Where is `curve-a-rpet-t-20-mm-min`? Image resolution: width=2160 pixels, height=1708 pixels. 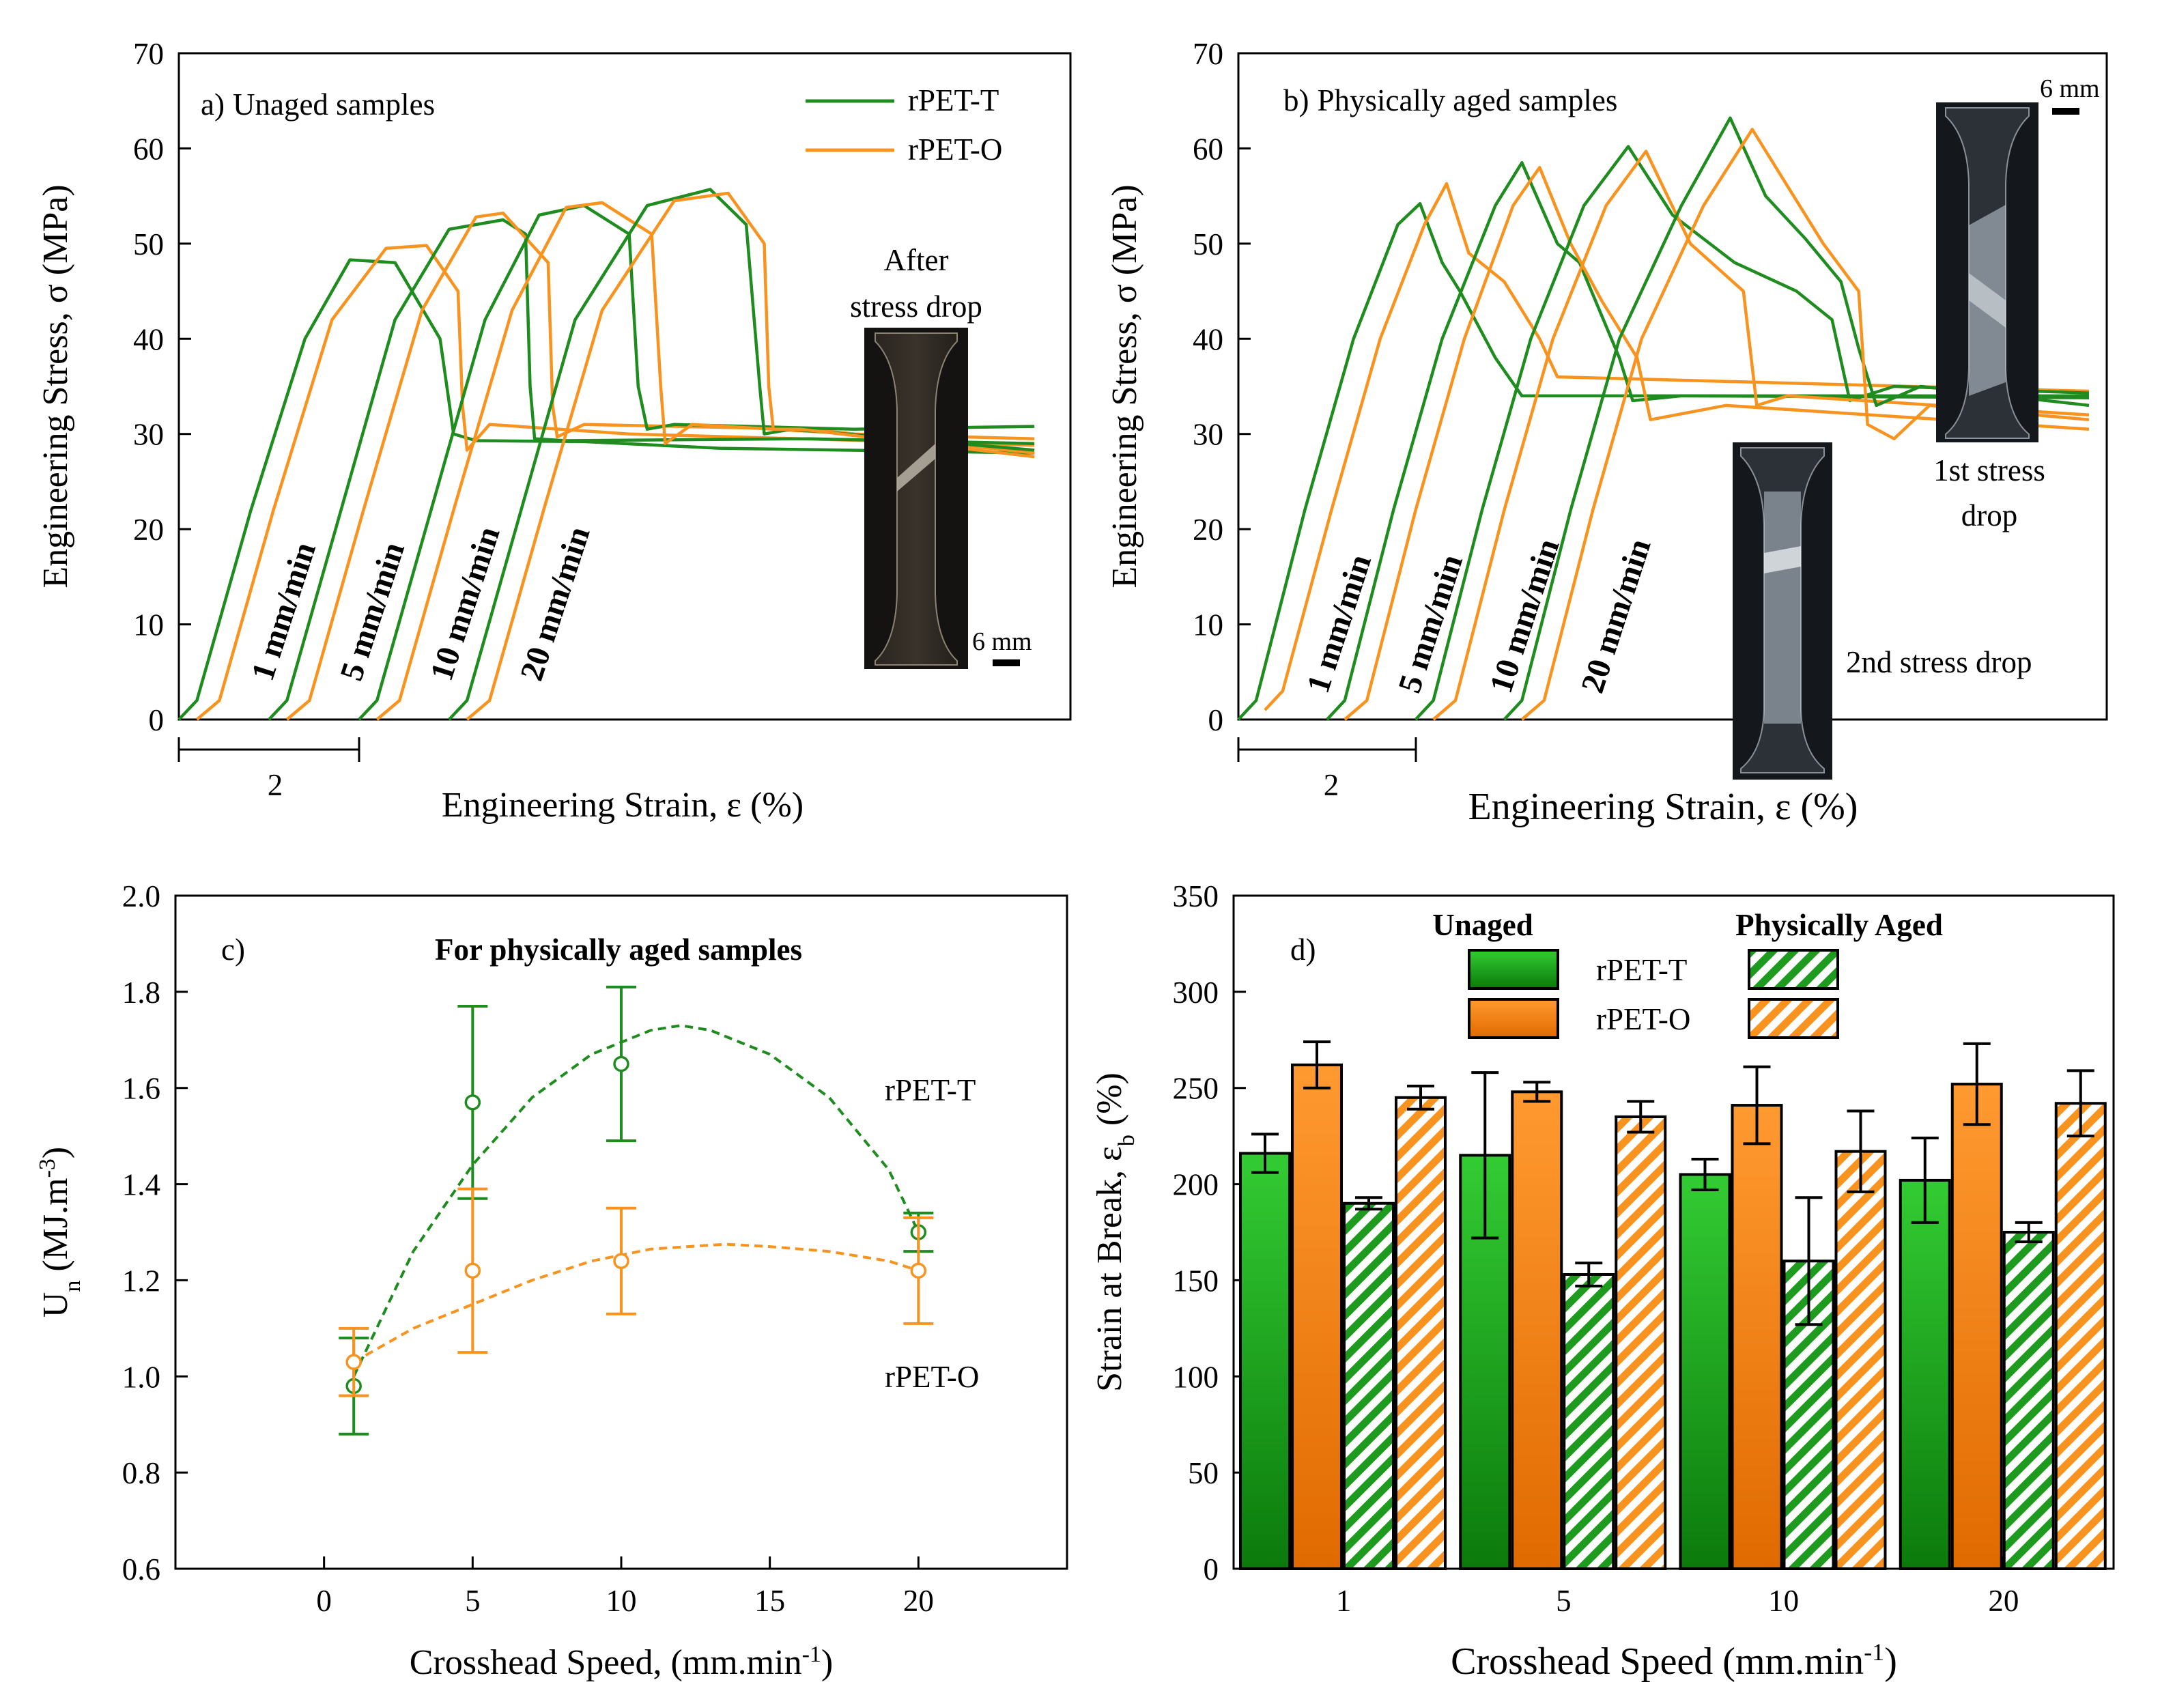
curve-a-rpet-t-20-mm-min is located at coordinates (741, 455).